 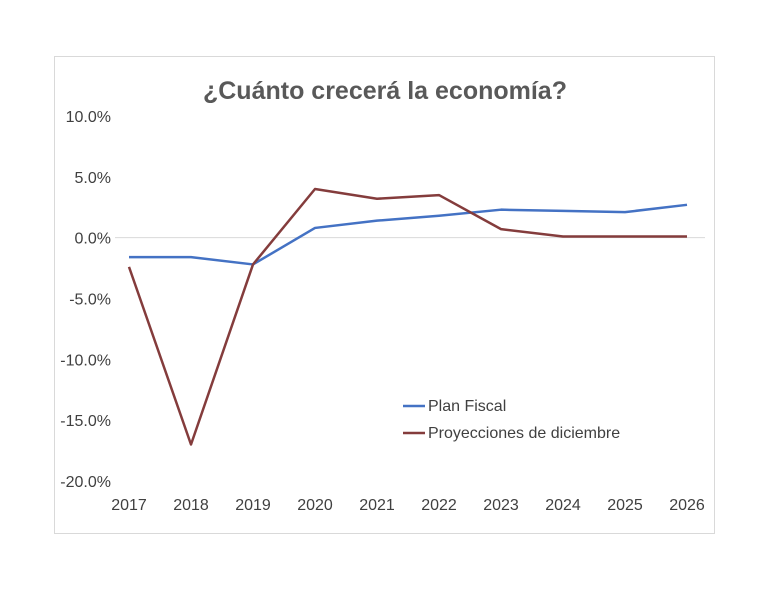 What do you see at coordinates (377, 505) in the screenshot?
I see `x-tick-label: 2021` at bounding box center [377, 505].